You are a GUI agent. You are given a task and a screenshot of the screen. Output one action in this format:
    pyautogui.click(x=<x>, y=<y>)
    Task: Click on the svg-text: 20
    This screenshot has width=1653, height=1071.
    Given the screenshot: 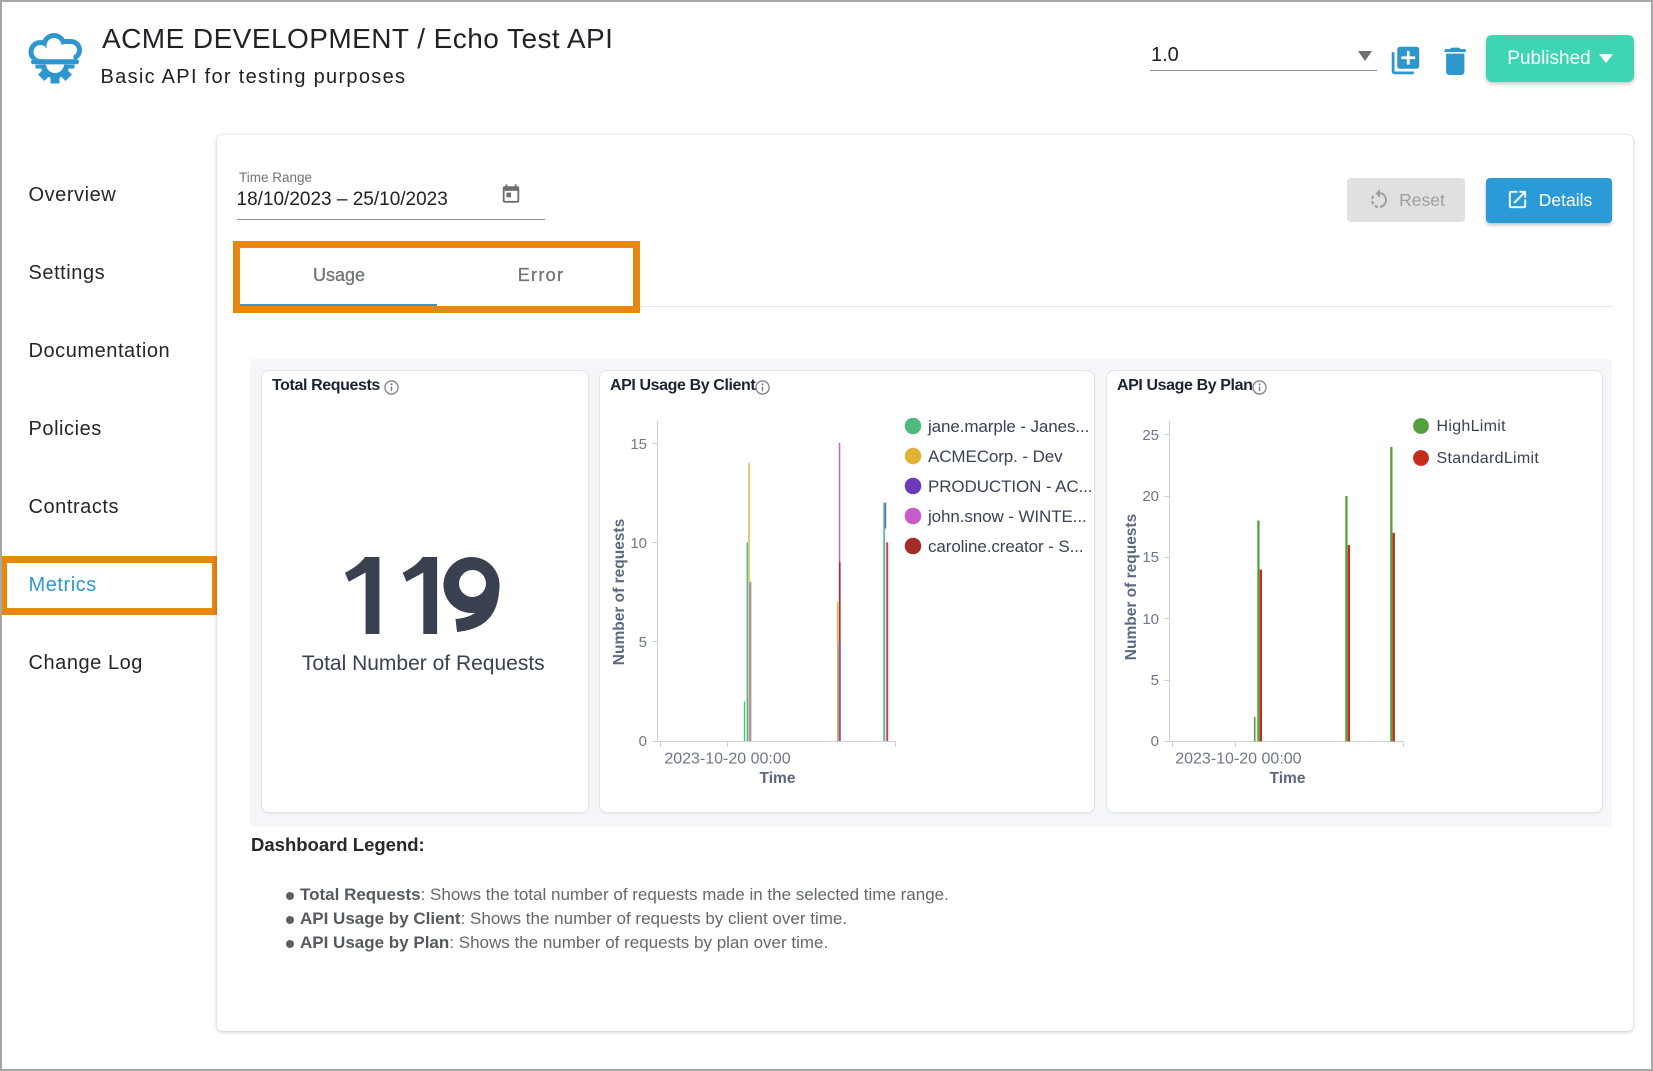 What is the action you would take?
    pyautogui.click(x=1150, y=496)
    